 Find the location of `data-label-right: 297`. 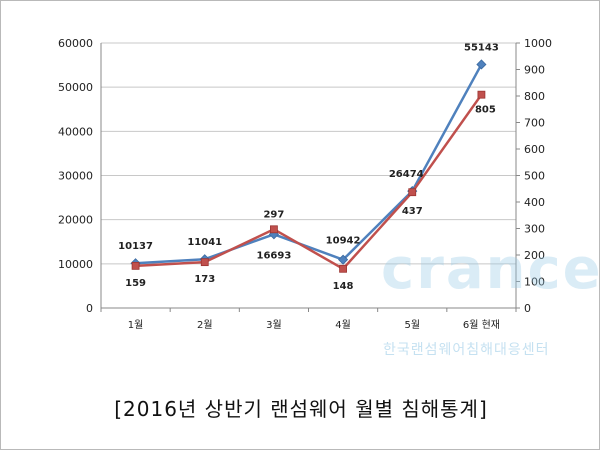

data-label-right: 297 is located at coordinates (273, 214).